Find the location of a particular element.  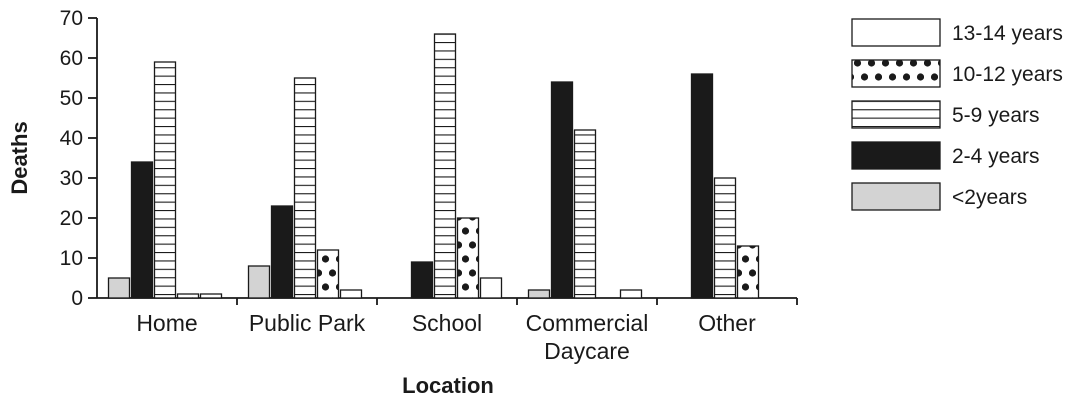

category-label: Other is located at coordinates (727, 323).